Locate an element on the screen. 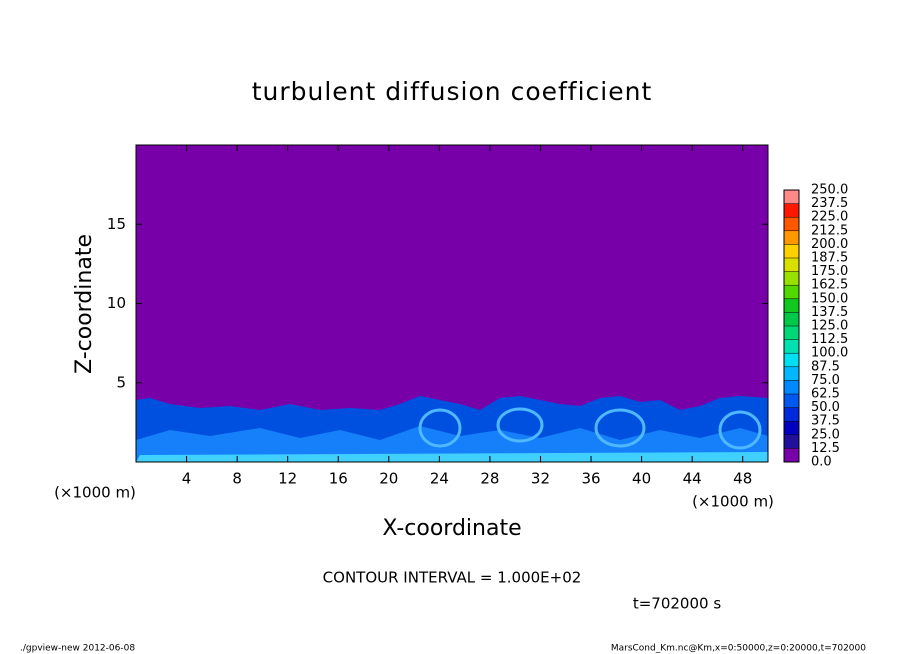  colorbar-label: 112.5 is located at coordinates (829, 339).